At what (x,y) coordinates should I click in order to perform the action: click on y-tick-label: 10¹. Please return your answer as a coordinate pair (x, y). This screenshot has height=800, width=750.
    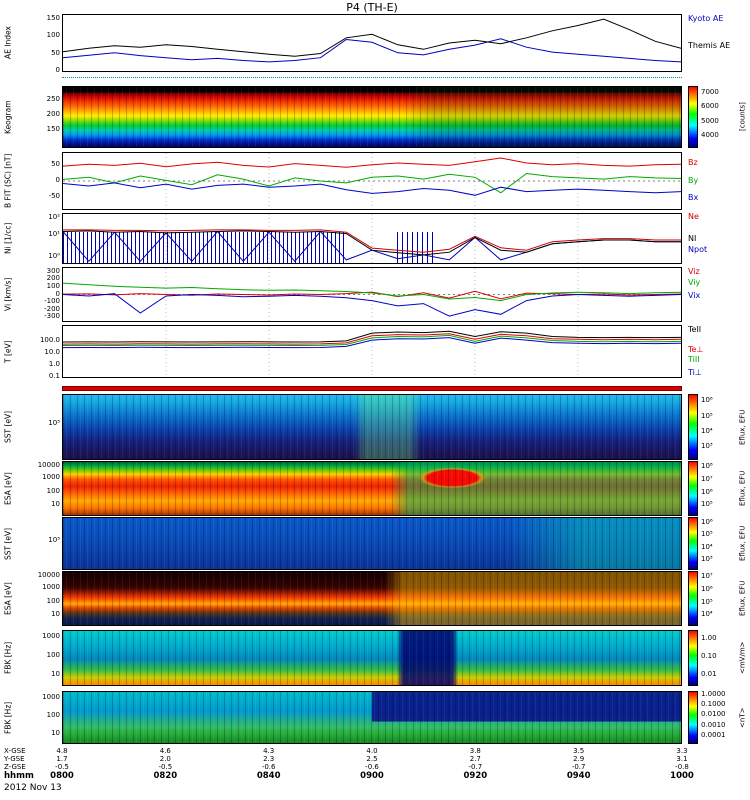
    Looking at the image, I should click on (54, 234).